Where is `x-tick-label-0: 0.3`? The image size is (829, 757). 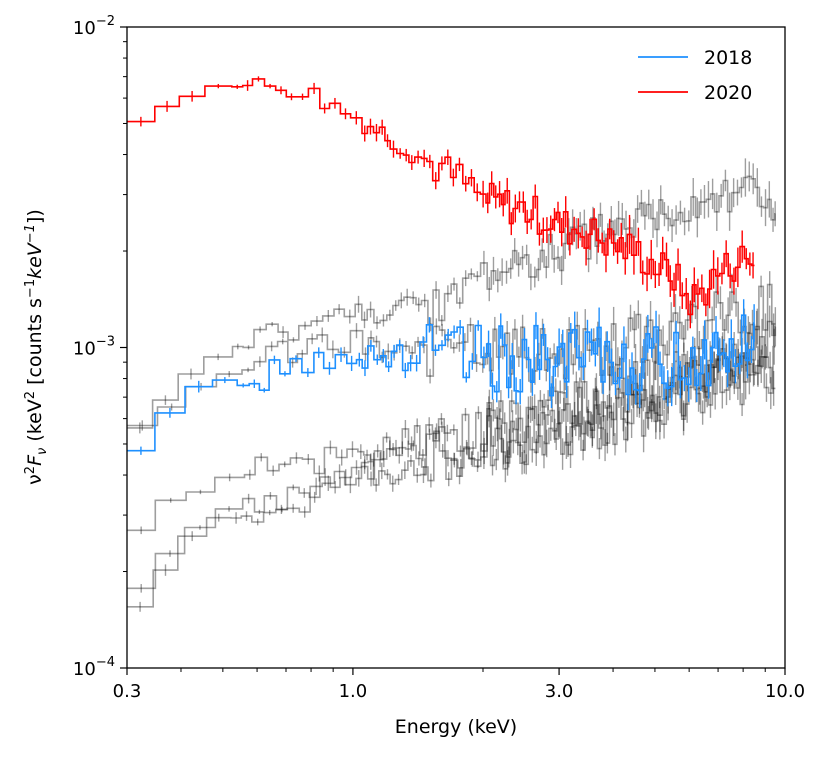 x-tick-label-0: 0.3 is located at coordinates (127, 691).